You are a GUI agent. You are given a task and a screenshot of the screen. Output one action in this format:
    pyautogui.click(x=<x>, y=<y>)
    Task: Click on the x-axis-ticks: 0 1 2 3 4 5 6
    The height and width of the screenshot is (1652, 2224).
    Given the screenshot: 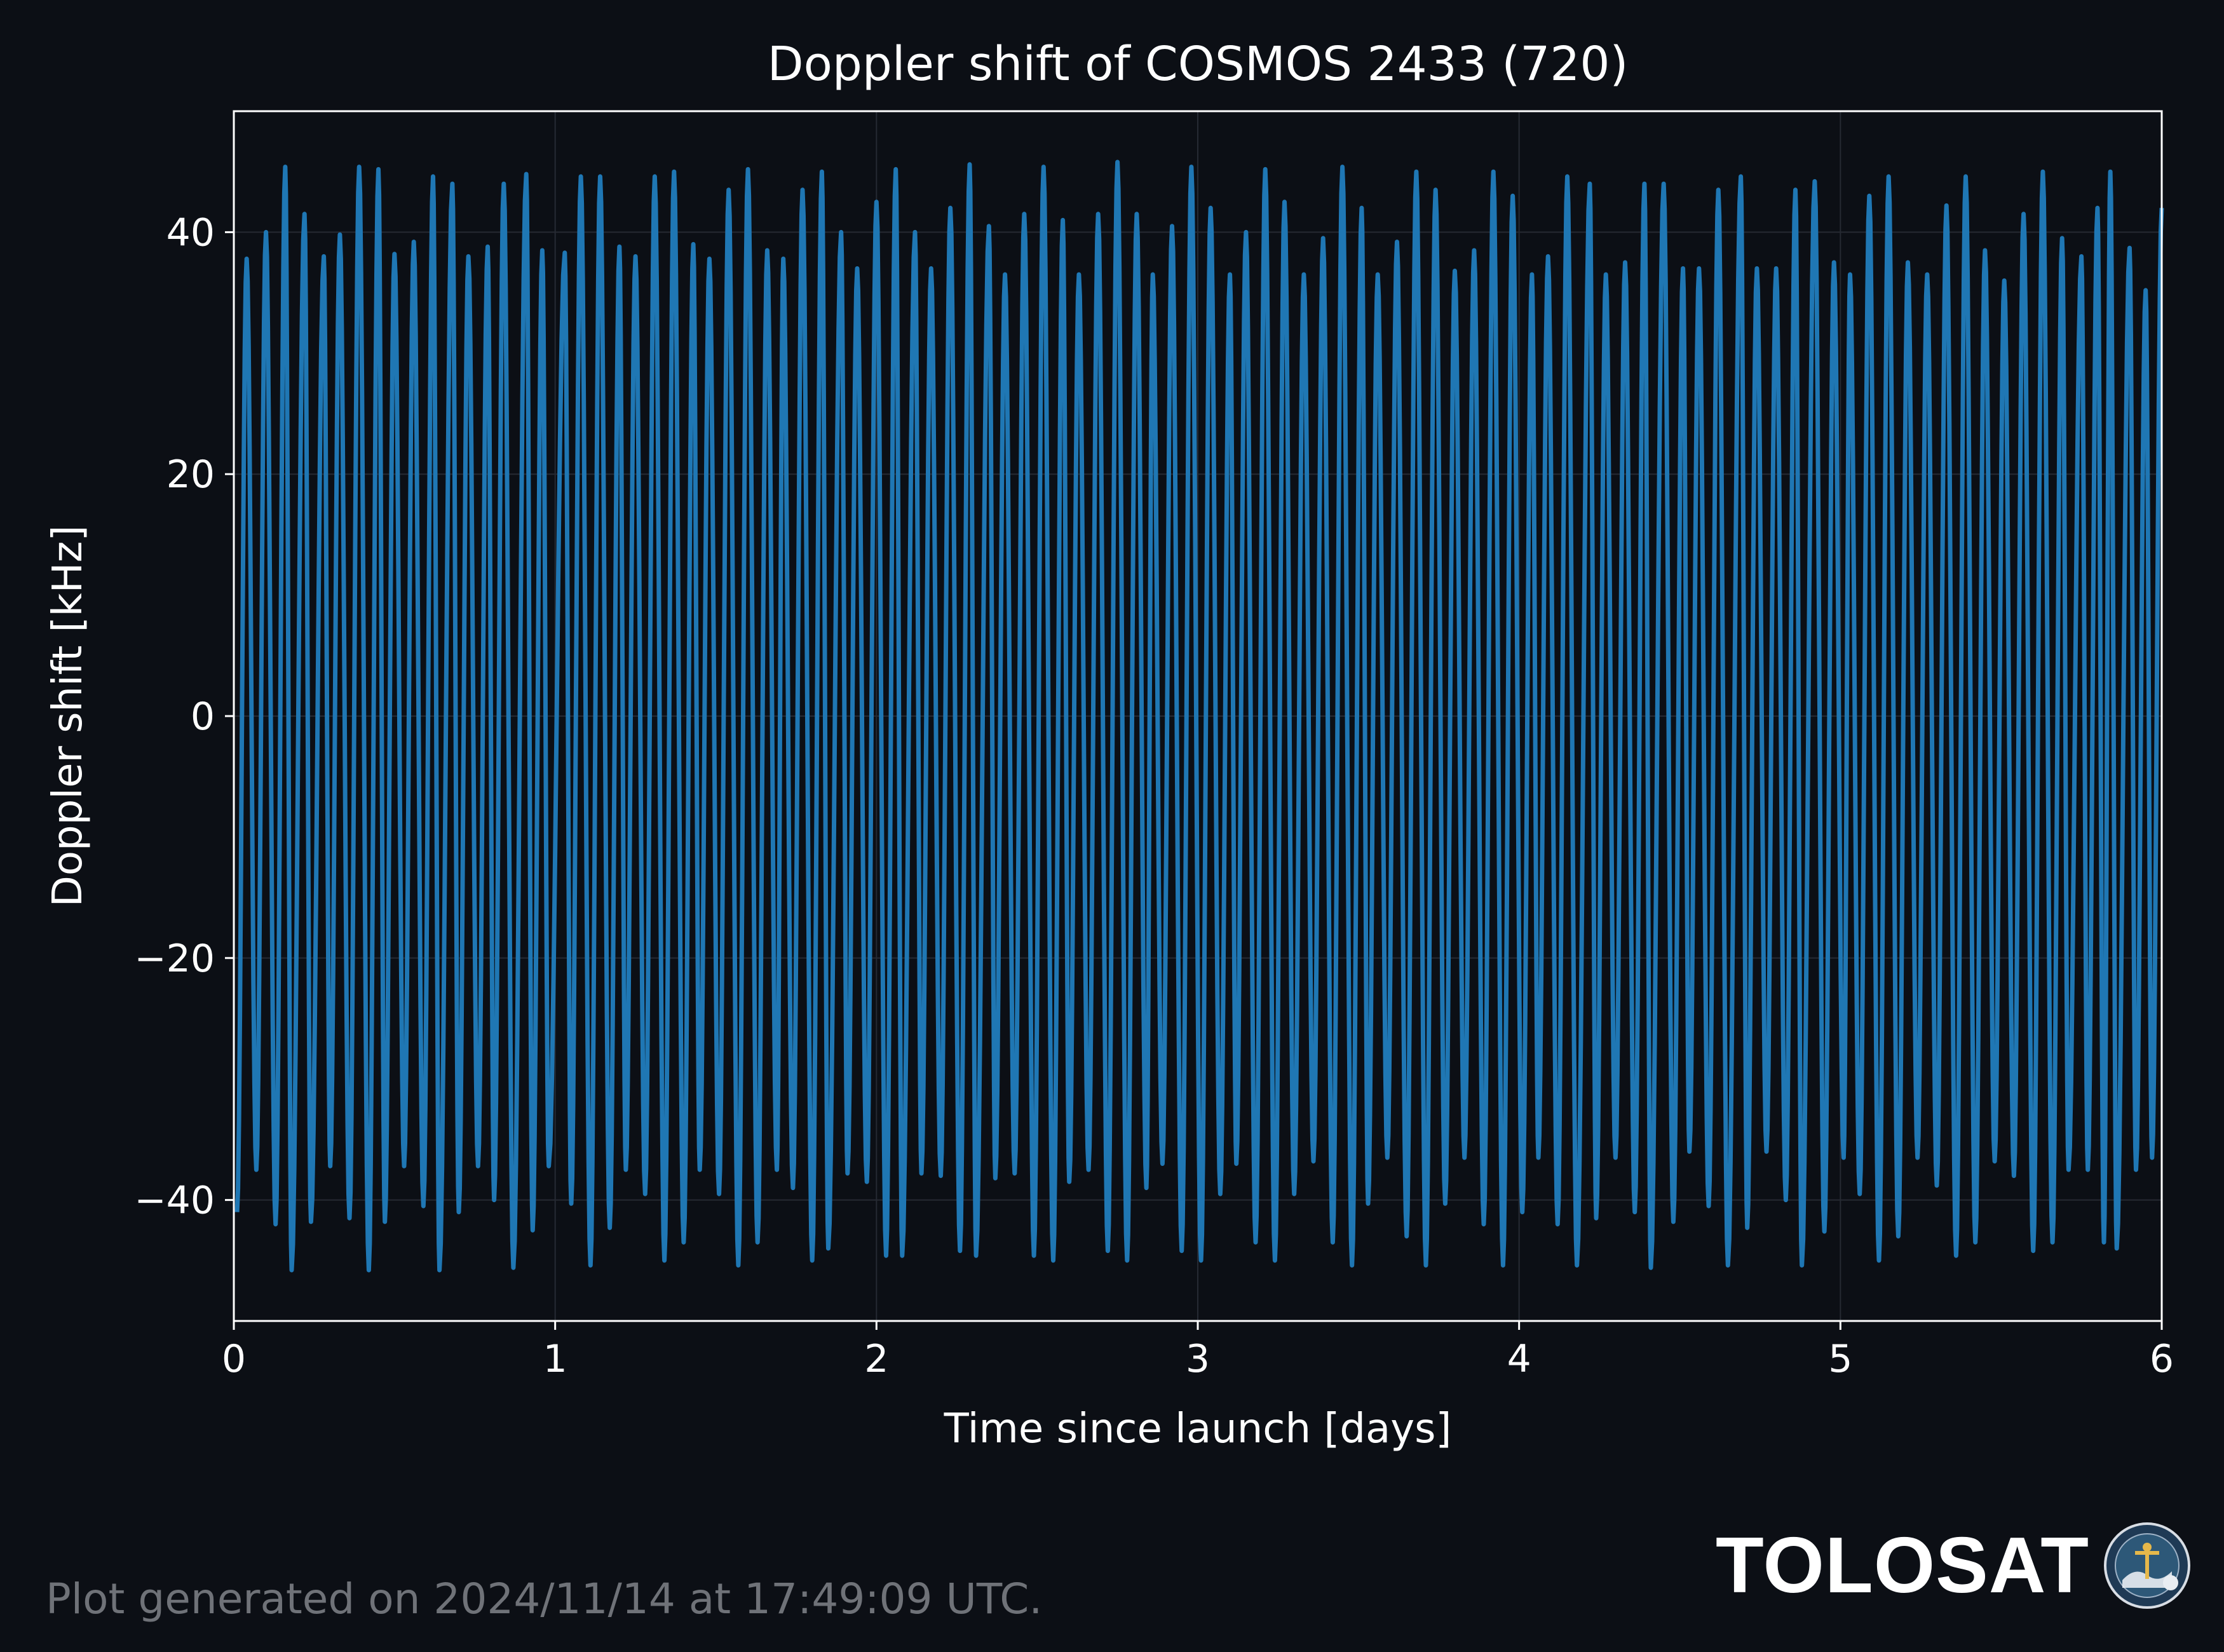 What is the action you would take?
    pyautogui.click(x=1198, y=1351)
    